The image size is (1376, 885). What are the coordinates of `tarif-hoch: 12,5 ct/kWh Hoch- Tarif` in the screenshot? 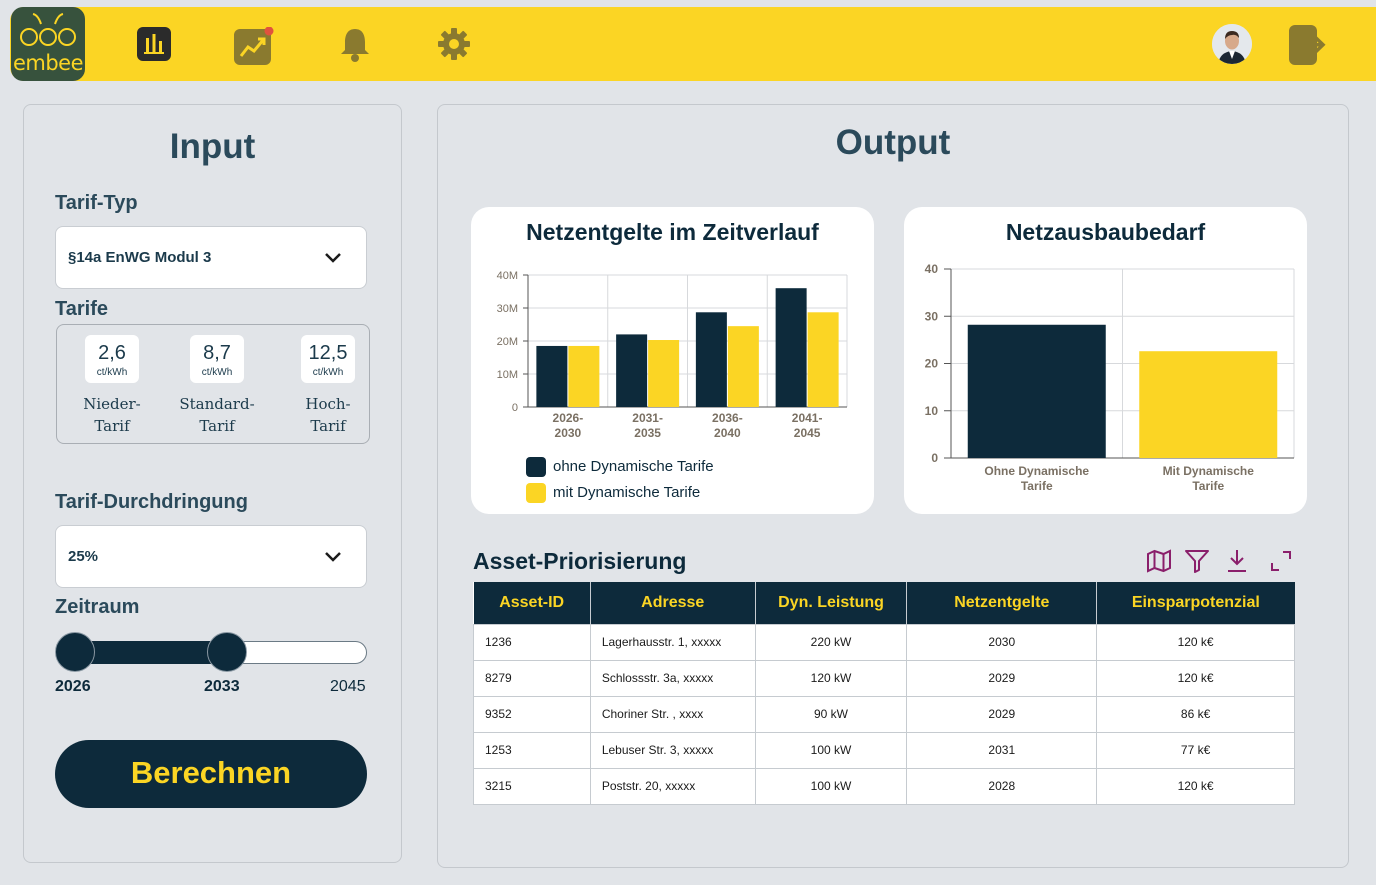 It's located at (328, 386).